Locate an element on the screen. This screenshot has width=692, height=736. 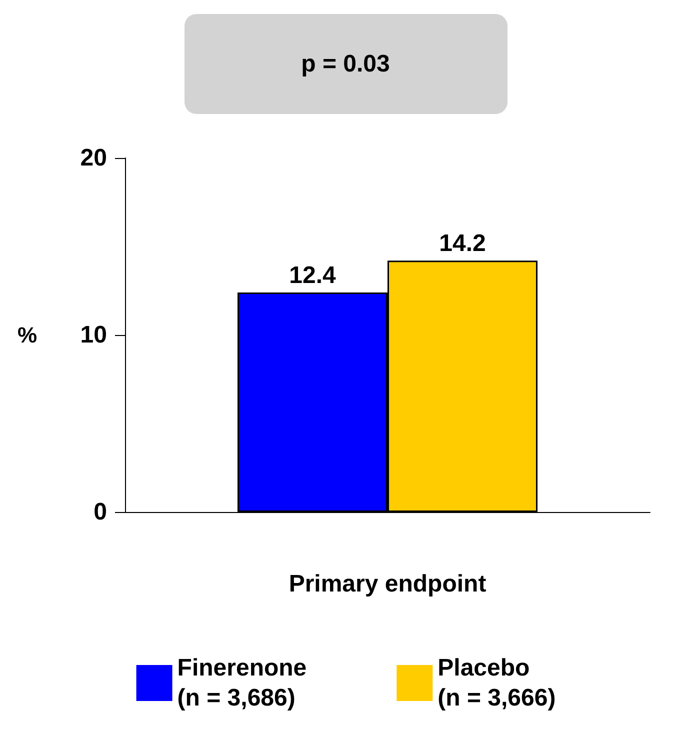
text: p = 0.03 is located at coordinates (345, 64).